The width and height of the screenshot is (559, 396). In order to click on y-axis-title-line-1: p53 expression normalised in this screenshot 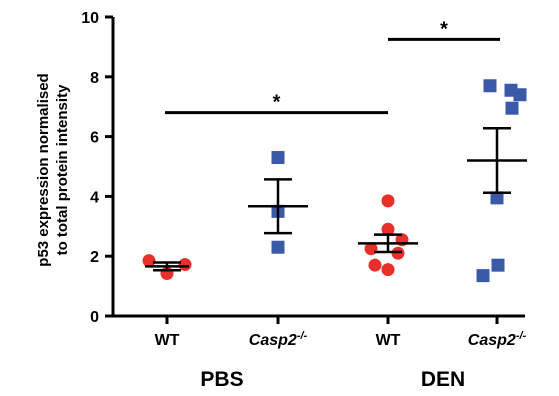, I will do `click(43, 169)`.